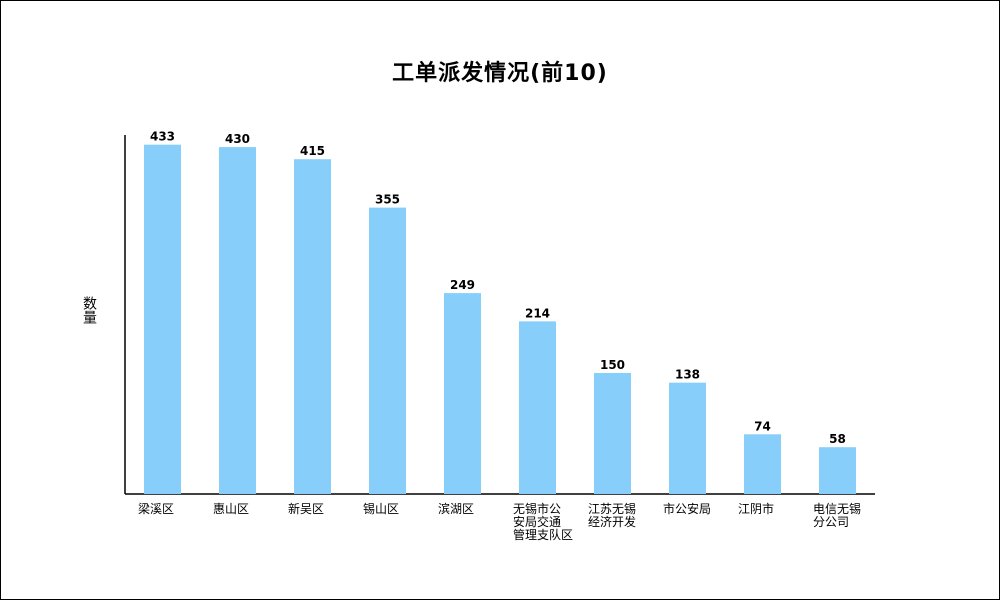  I want to click on bar-value-label: 355, so click(387, 200).